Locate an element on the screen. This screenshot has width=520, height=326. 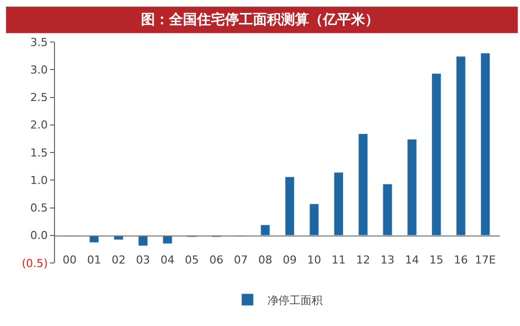
x-tick-label: 03 is located at coordinates (143, 260).